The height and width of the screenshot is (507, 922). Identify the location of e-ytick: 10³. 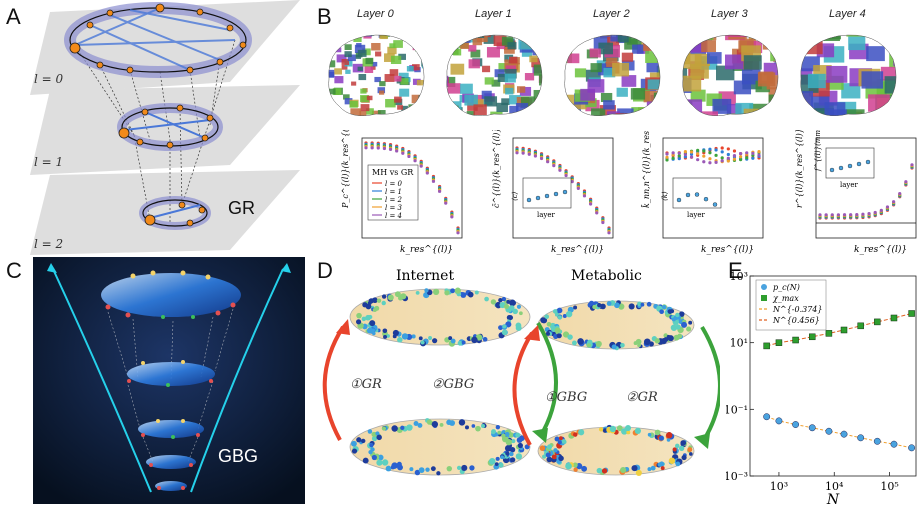
(739, 276).